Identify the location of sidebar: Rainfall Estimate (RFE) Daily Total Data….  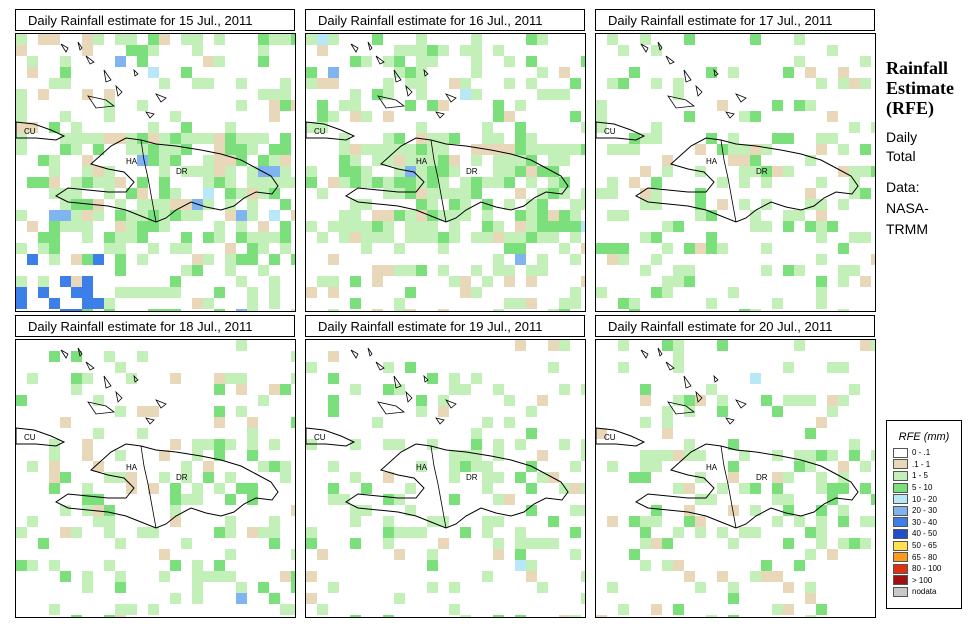
(928, 148).